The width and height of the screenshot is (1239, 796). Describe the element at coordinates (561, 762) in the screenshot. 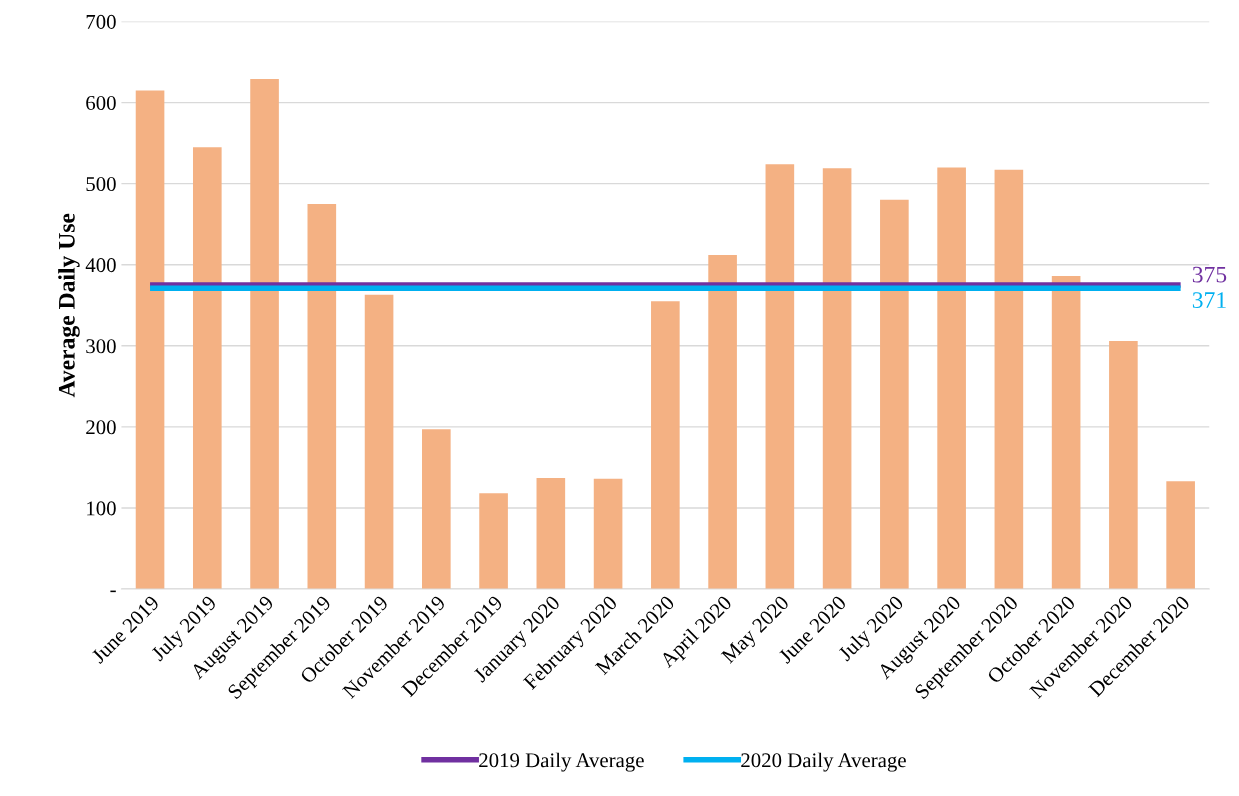

I see `legend-label: 2019 Daily Average` at that location.